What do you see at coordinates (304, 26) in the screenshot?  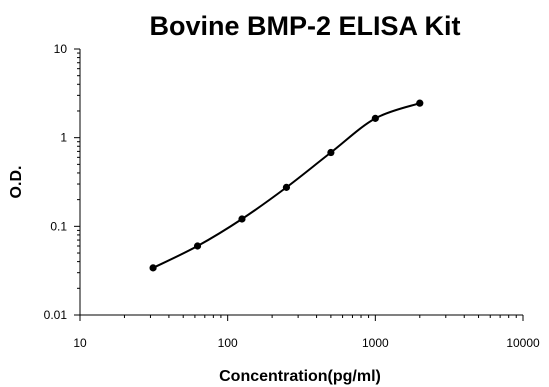 I see `chart-title: Bovine BMP-2 ELISA Kit` at bounding box center [304, 26].